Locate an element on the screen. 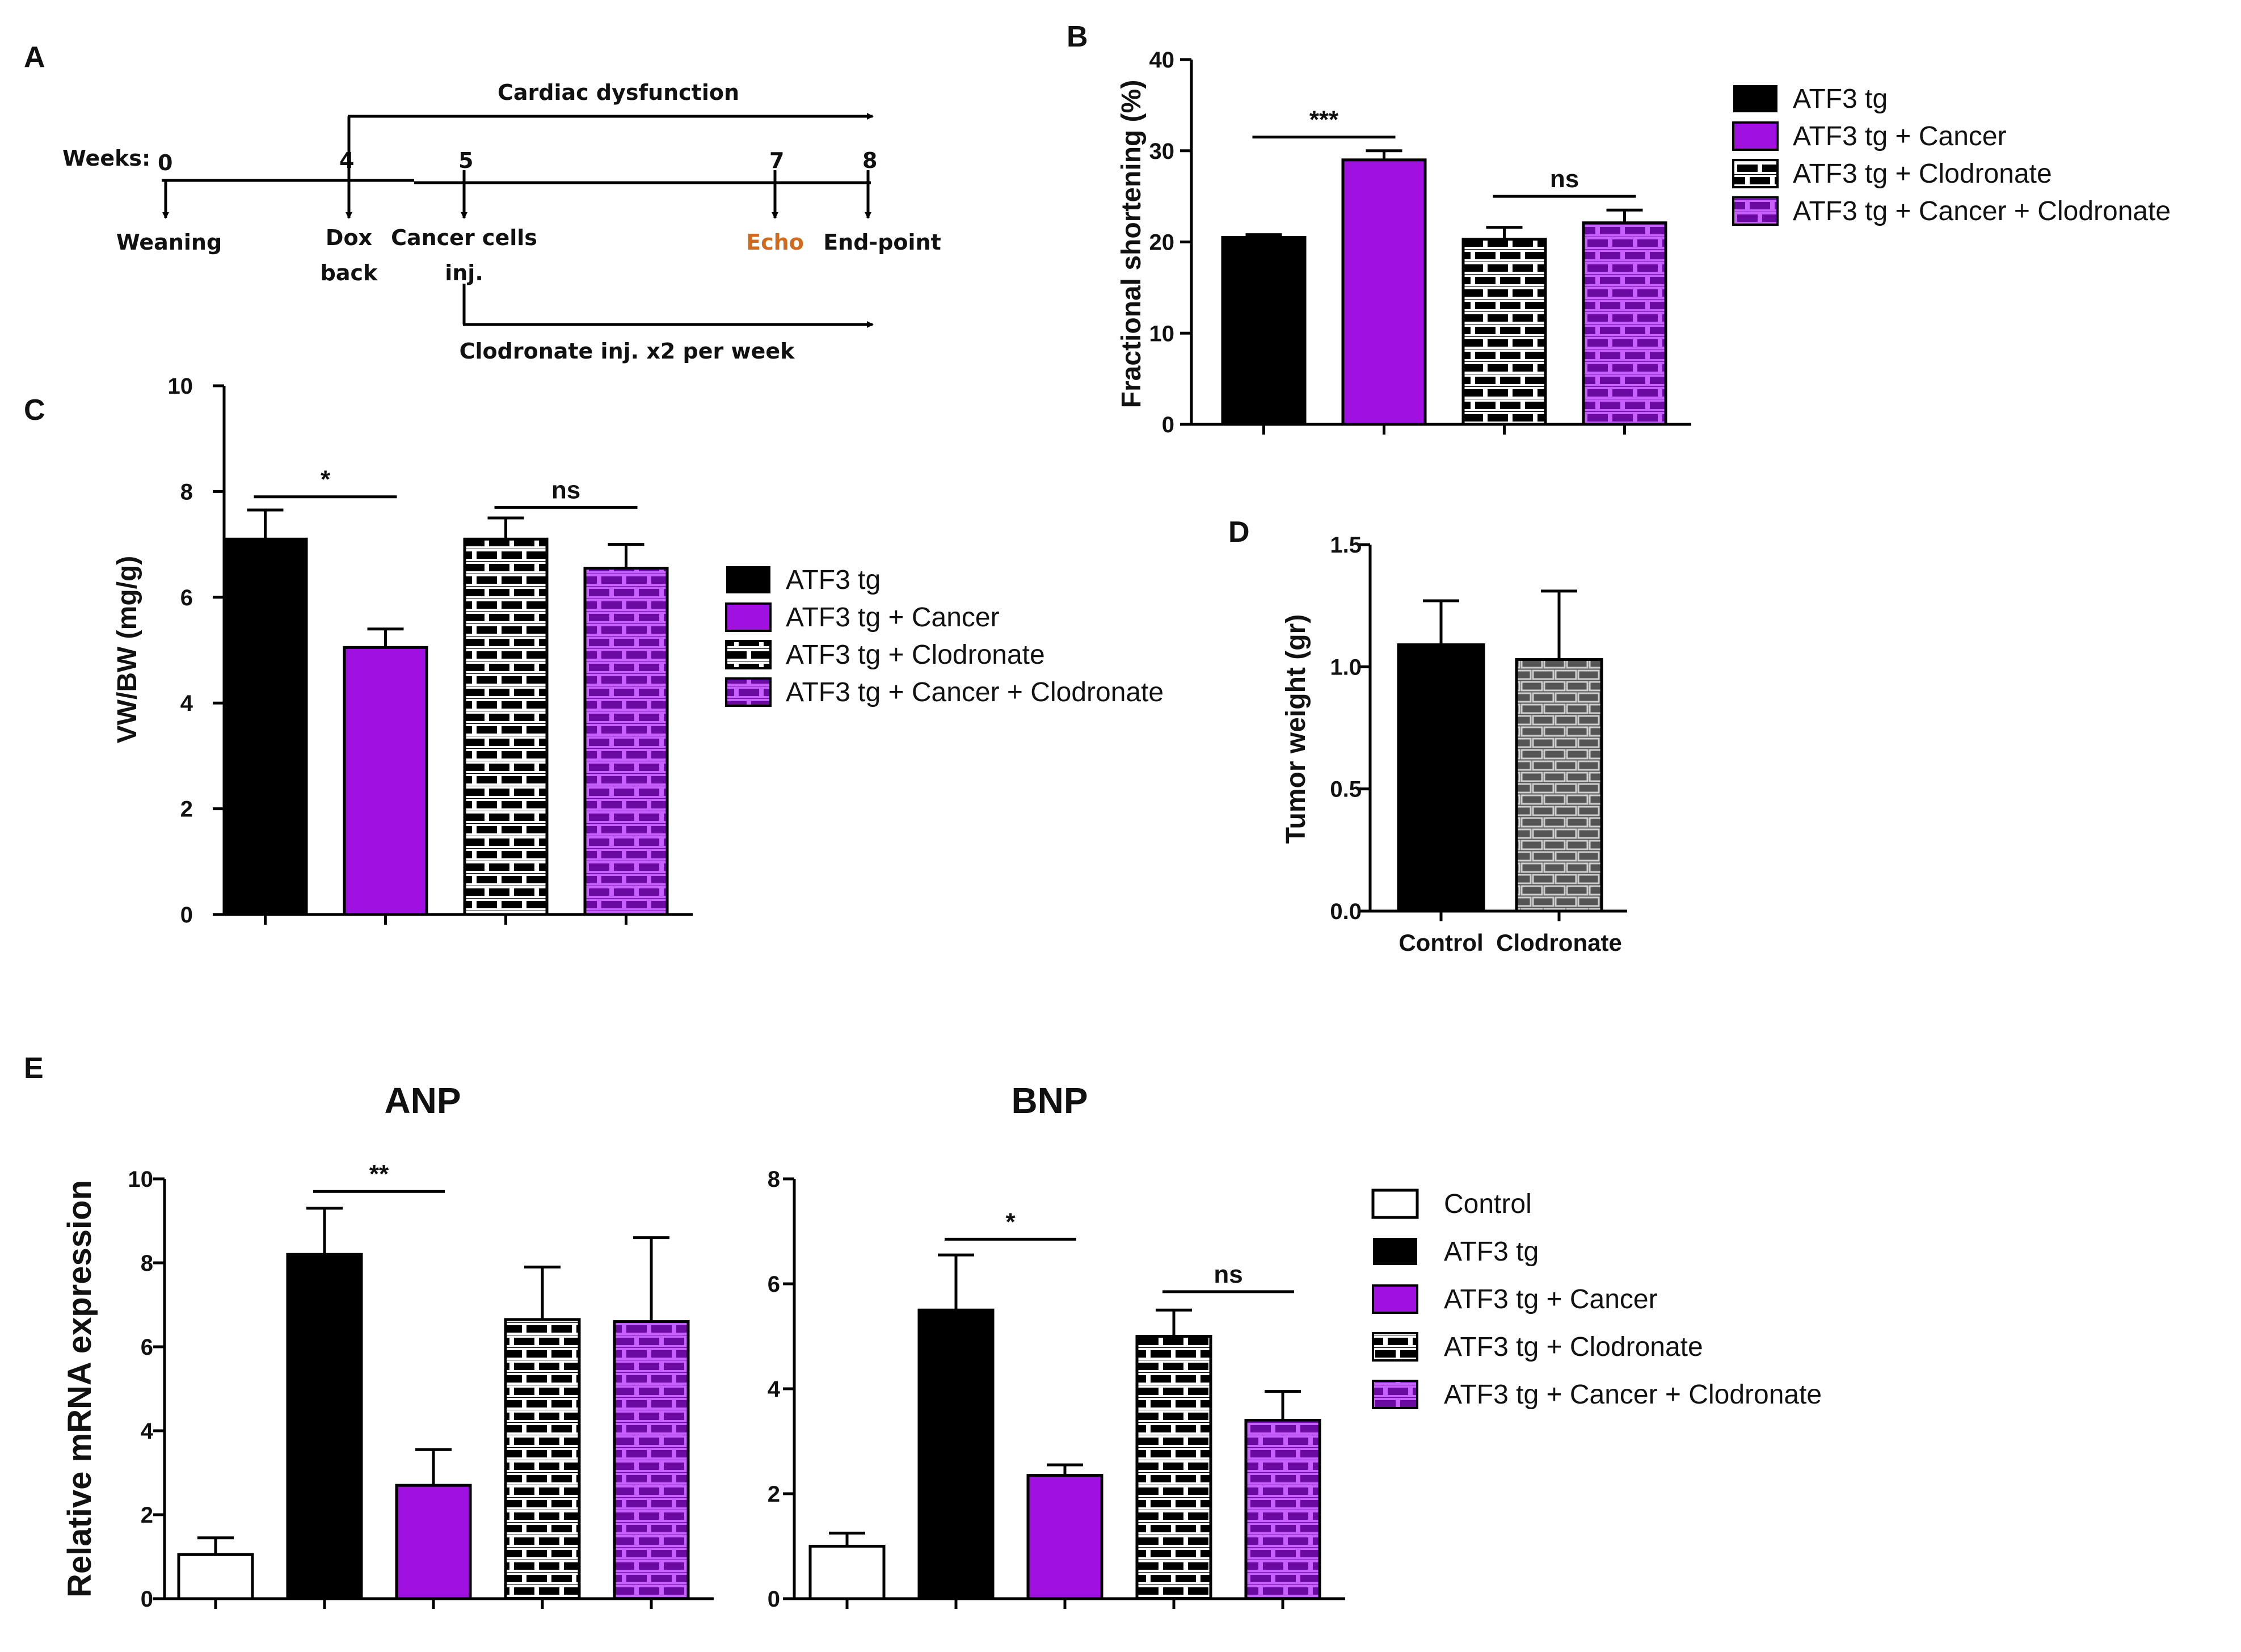 This screenshot has width=2241, height=1652. y-axis-label-c: VW/BW (mg/g) is located at coordinates (127, 650).